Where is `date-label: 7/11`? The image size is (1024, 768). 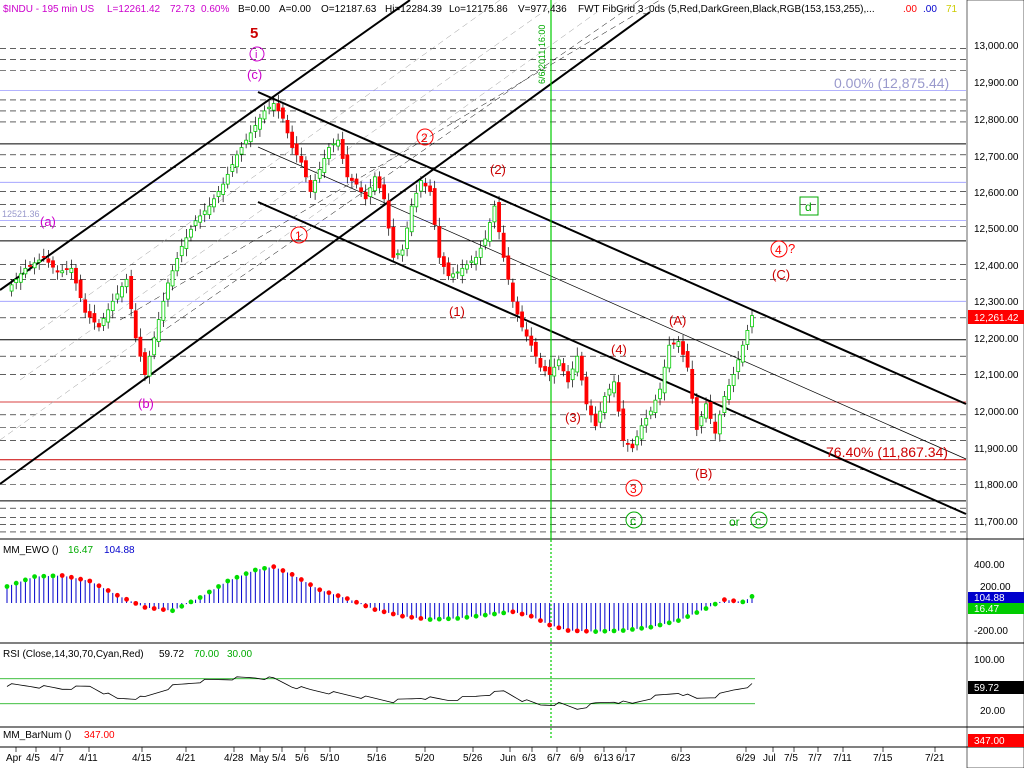 date-label: 7/11 is located at coordinates (842, 758).